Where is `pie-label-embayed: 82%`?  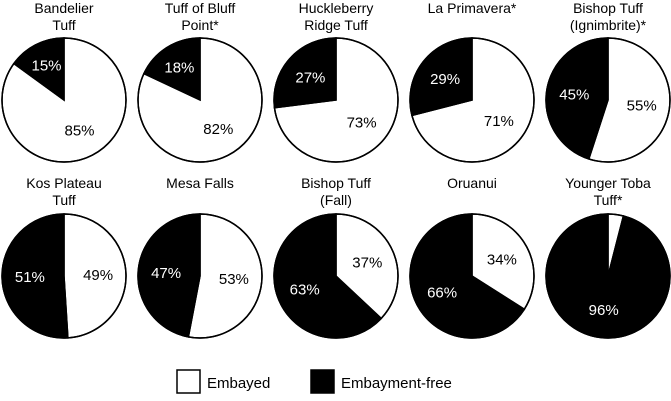 pie-label-embayed: 82% is located at coordinates (218, 129).